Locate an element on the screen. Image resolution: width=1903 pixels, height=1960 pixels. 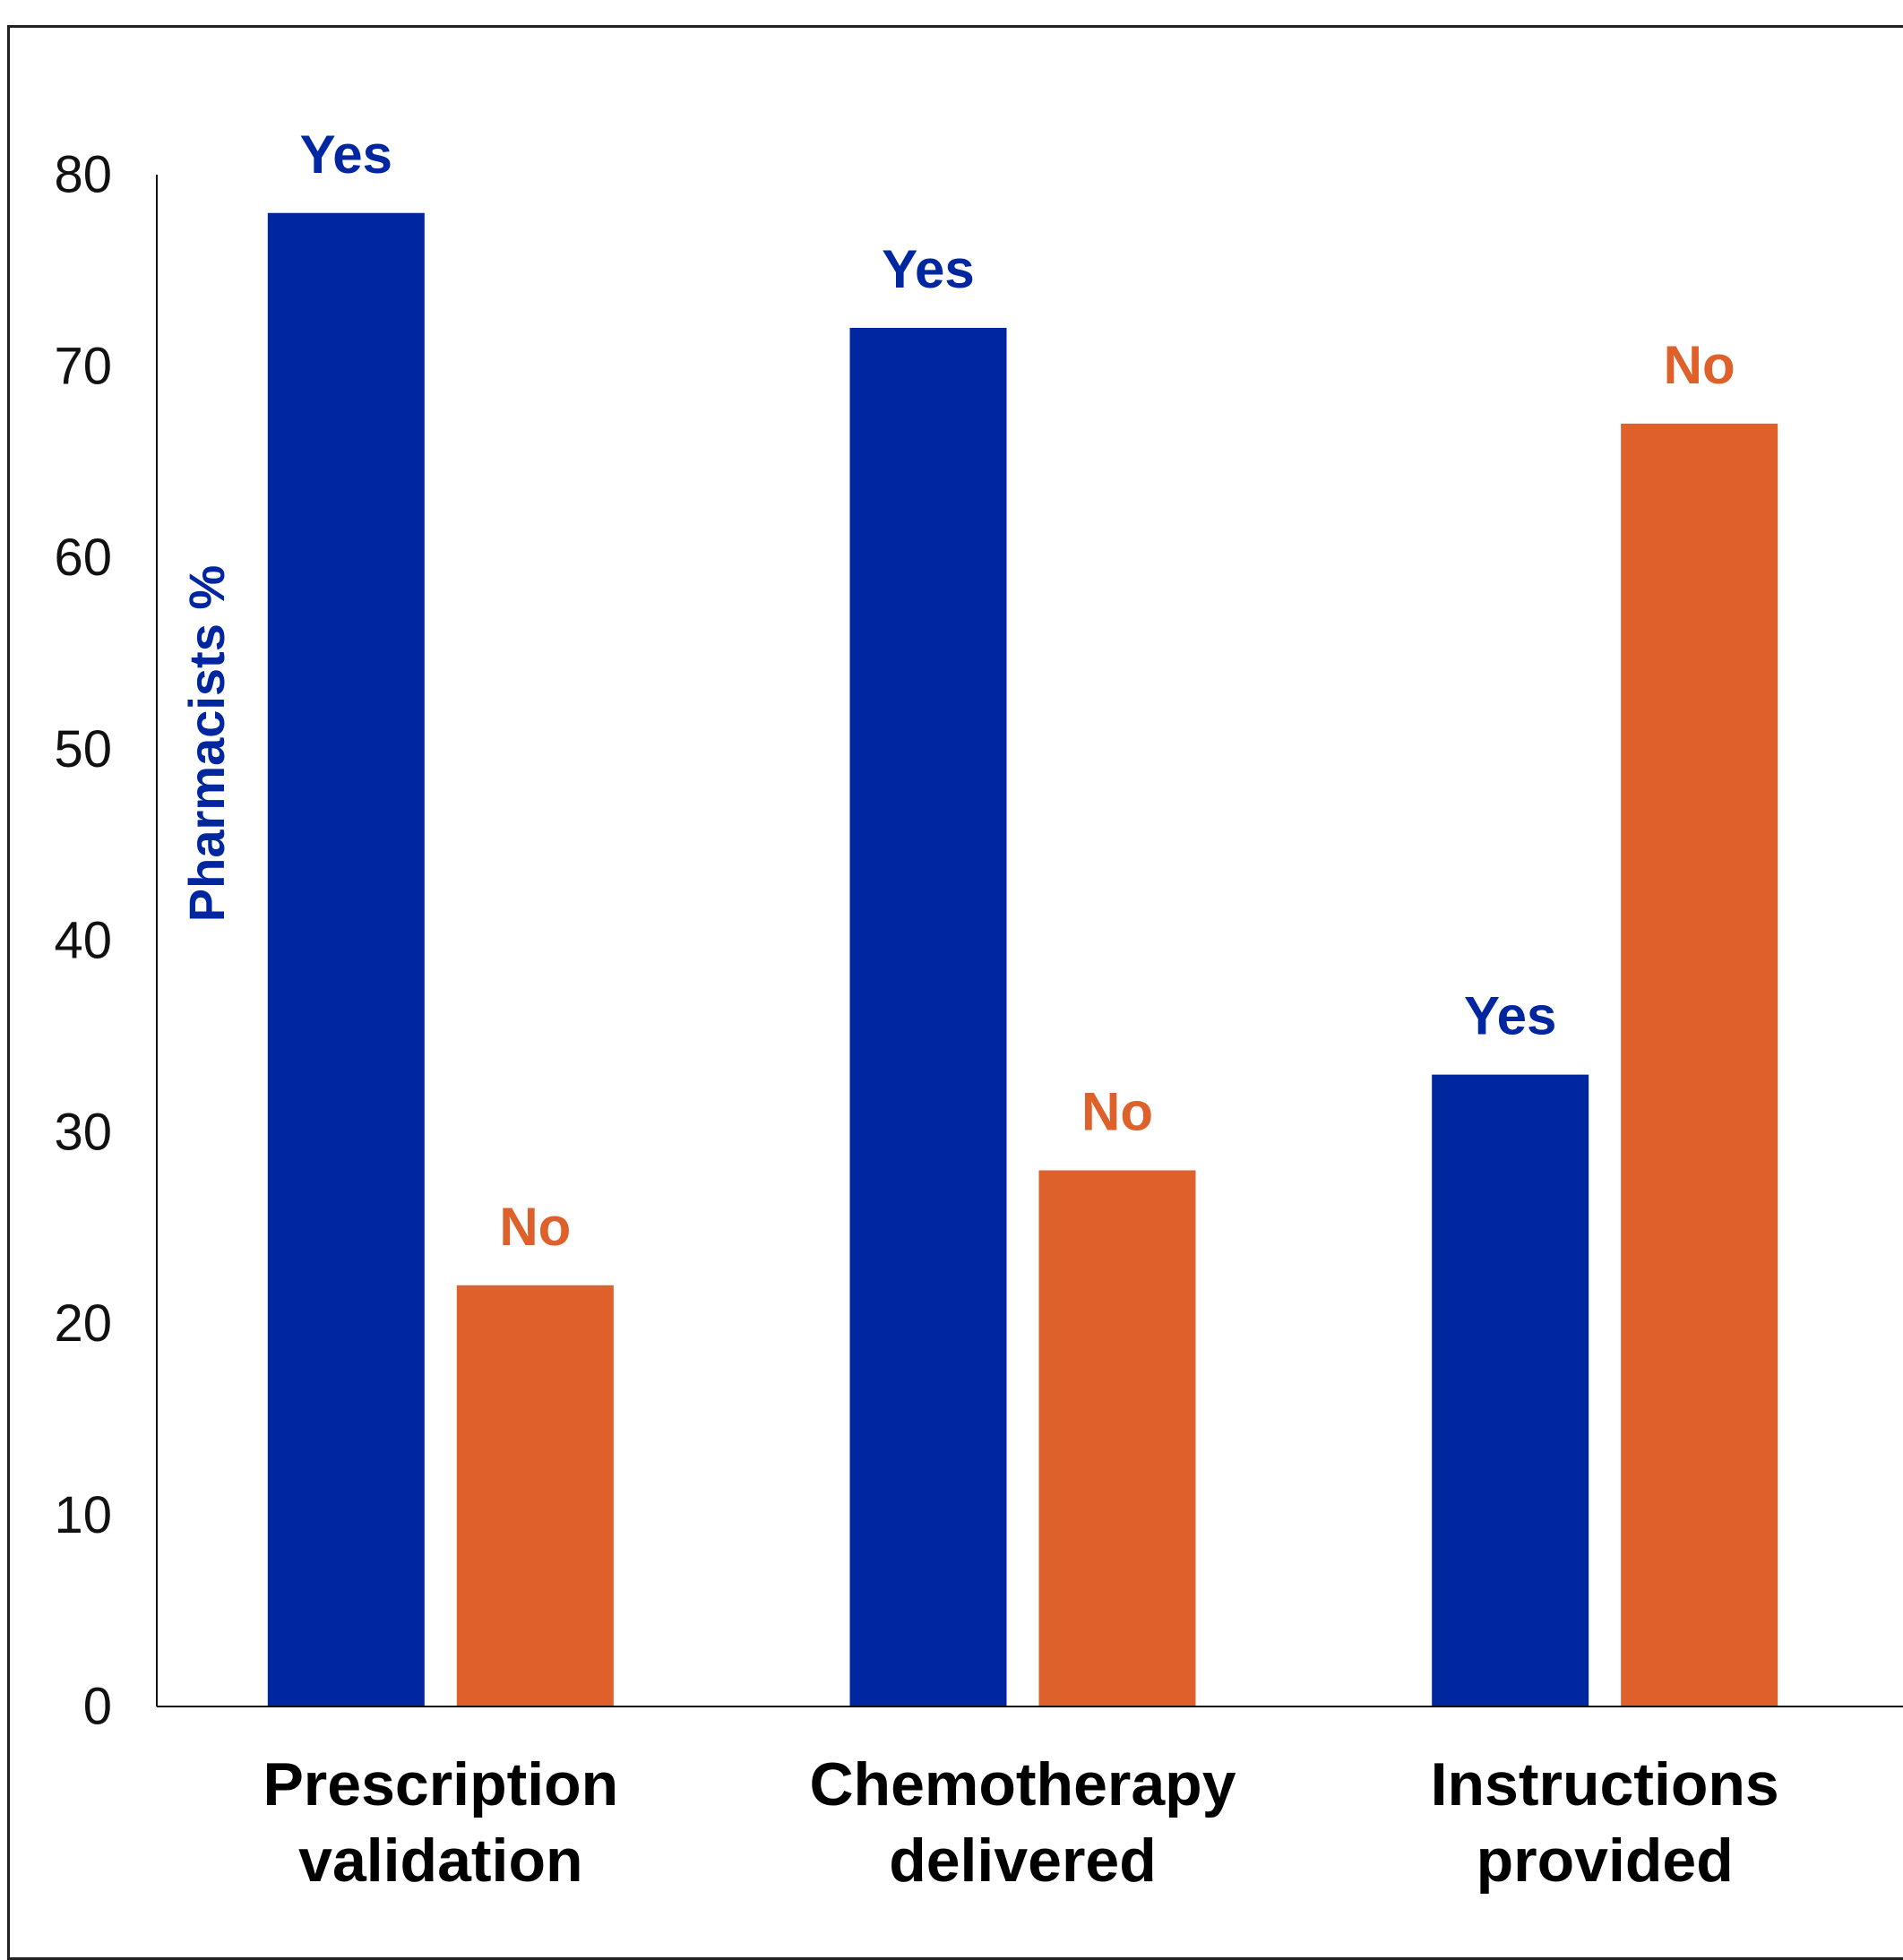
x-category-label: Chemotherapy is located at coordinates (1022, 1784).